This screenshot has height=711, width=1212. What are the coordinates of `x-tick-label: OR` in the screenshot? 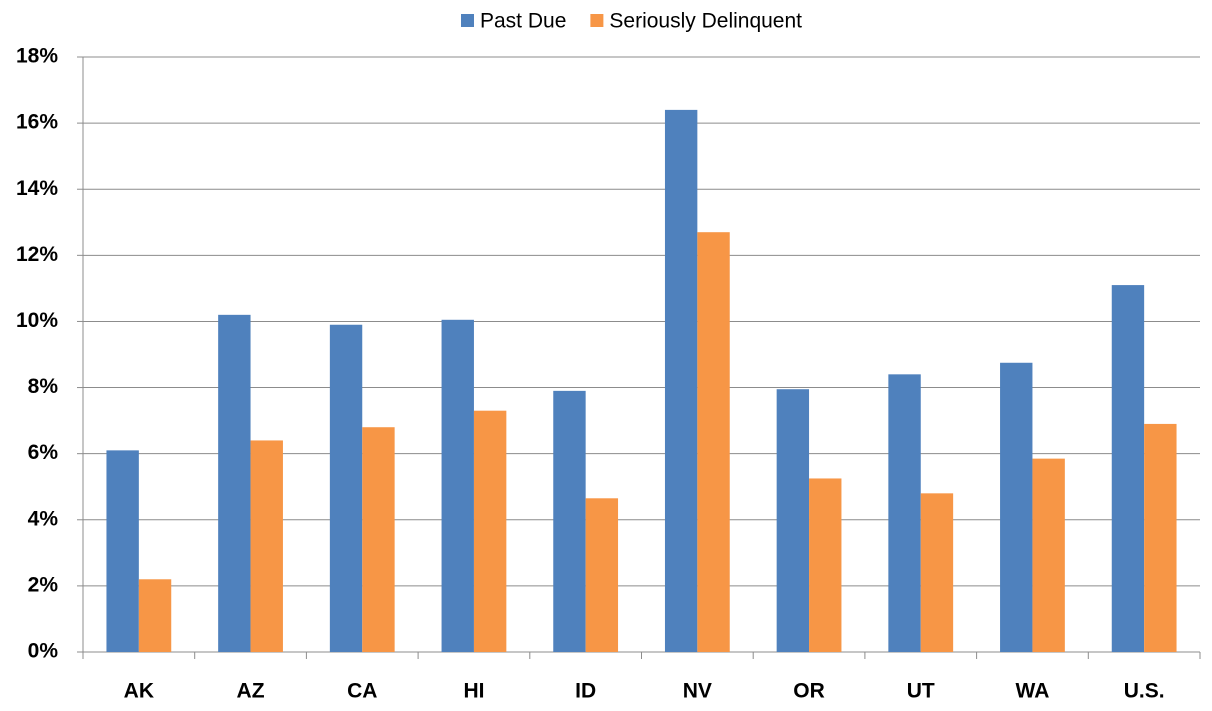 It's located at (809, 691).